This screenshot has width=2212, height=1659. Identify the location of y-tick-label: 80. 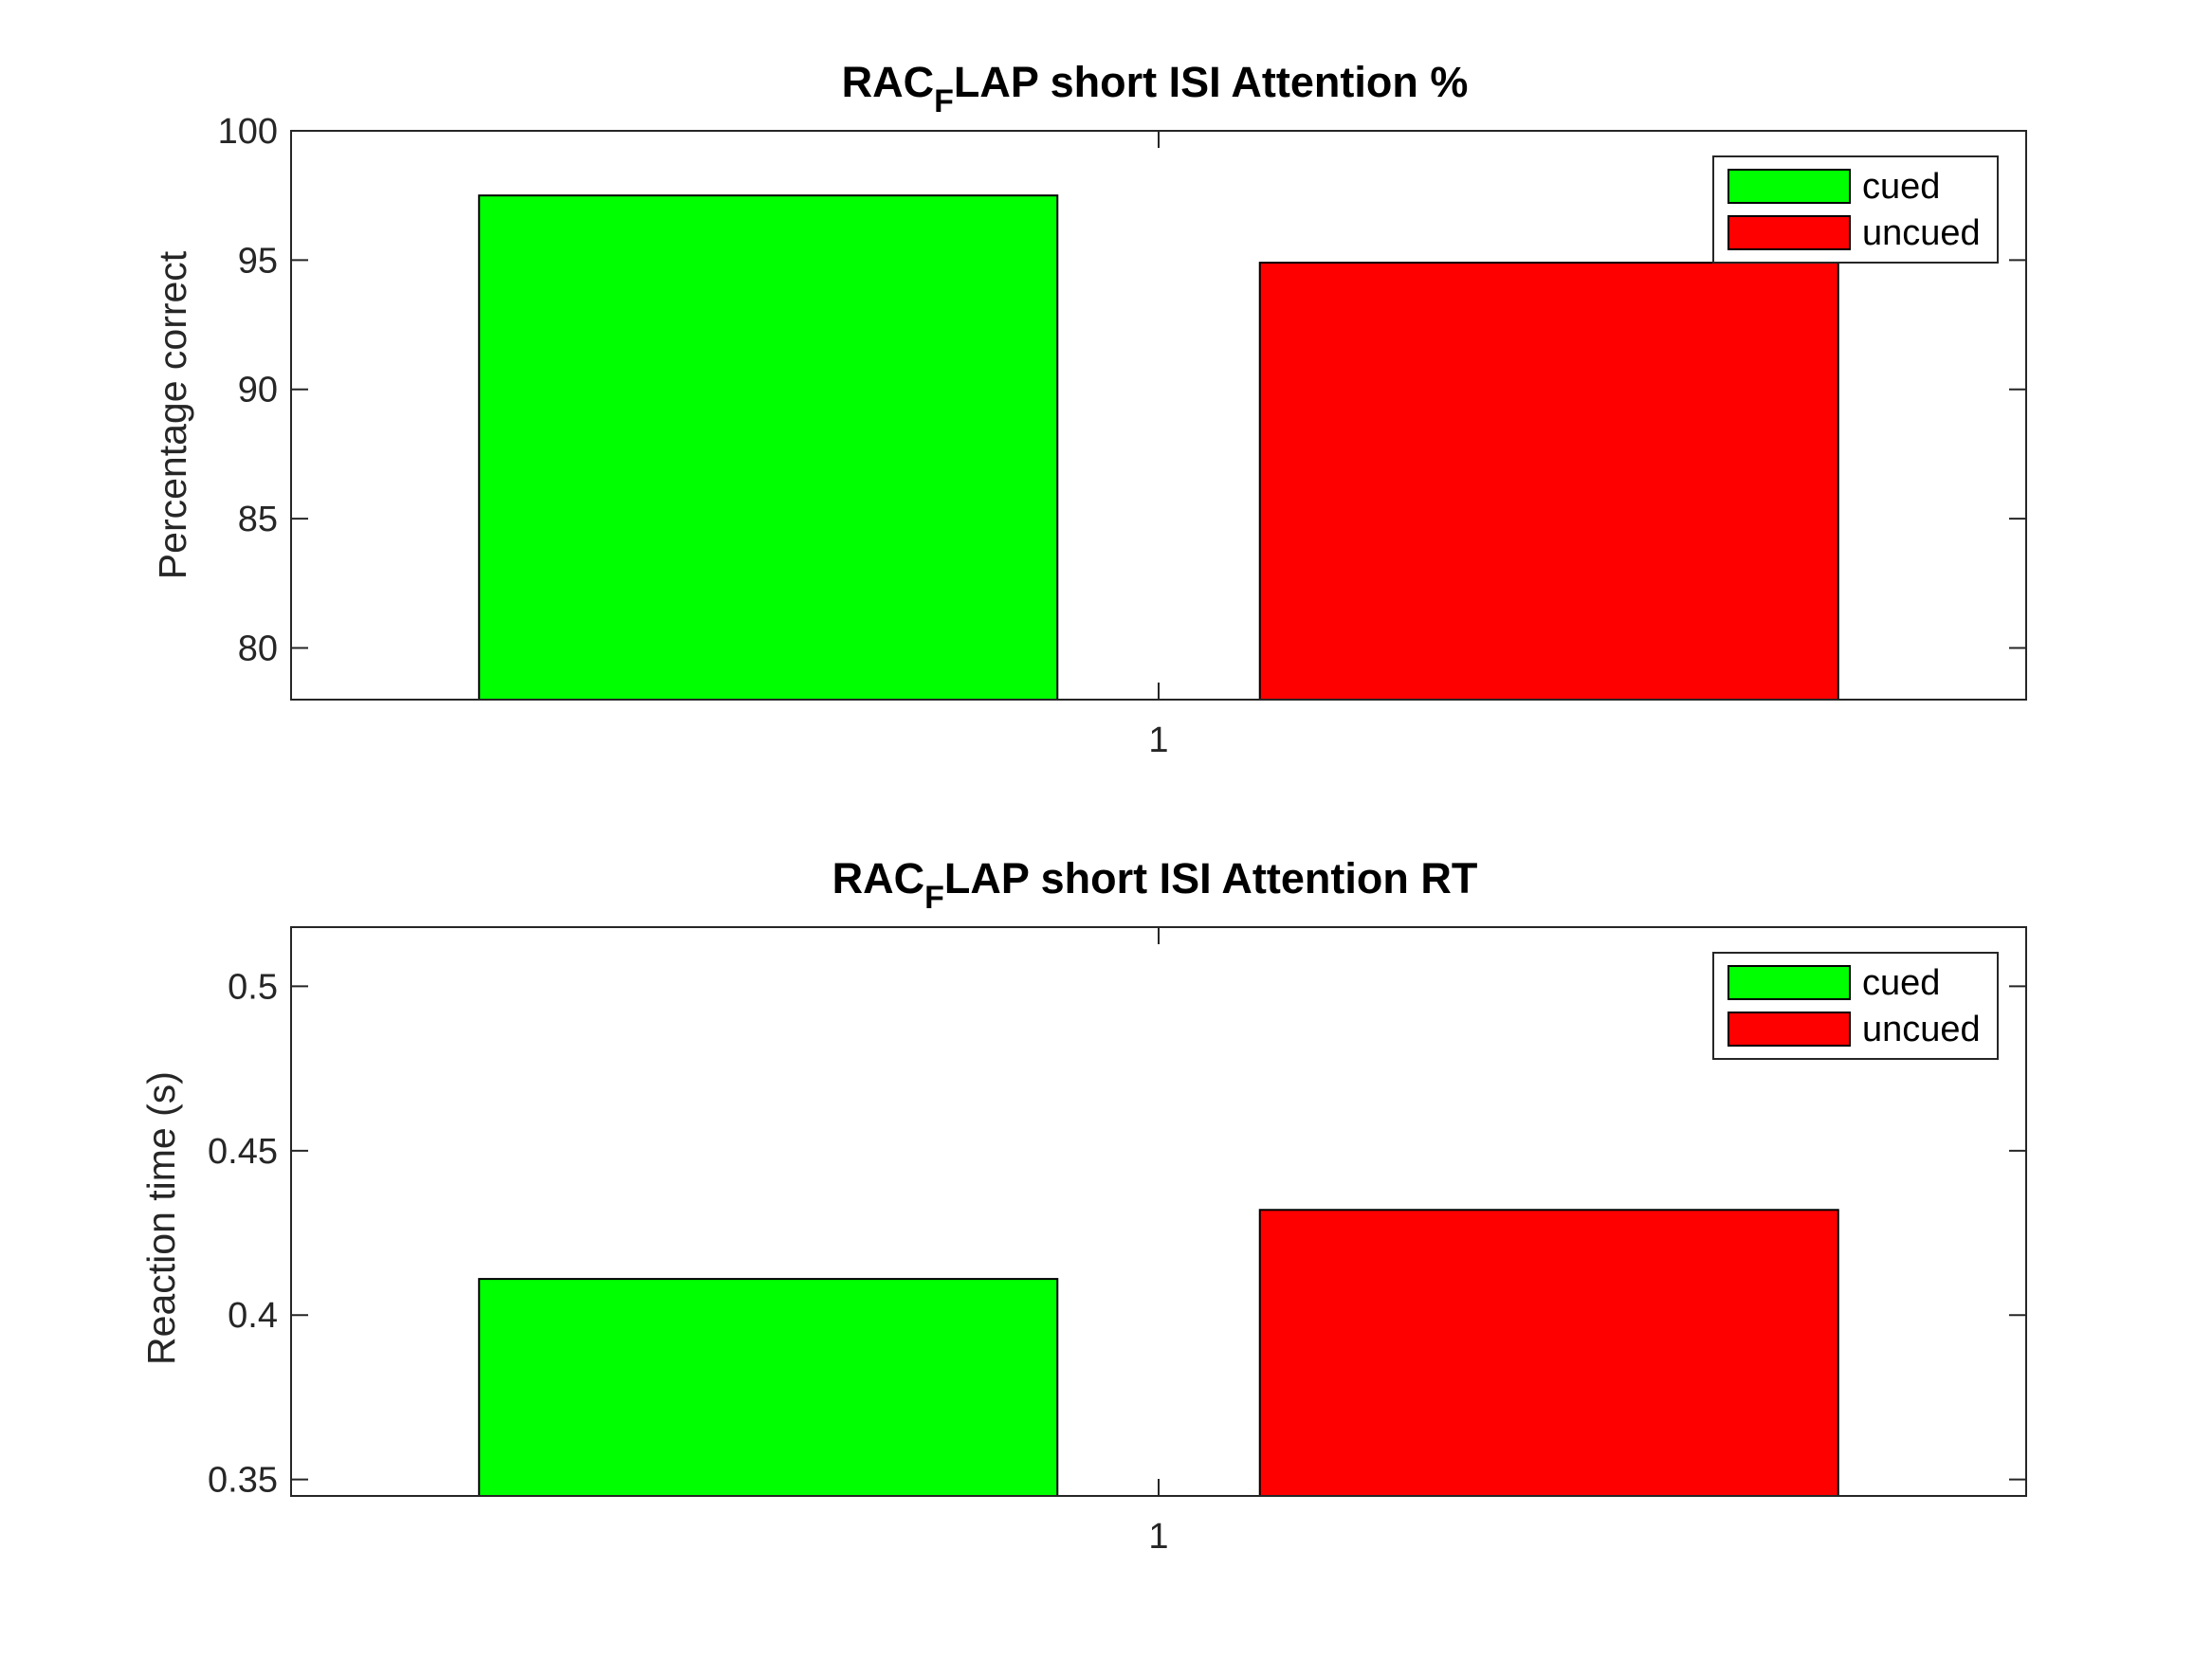
(258, 648).